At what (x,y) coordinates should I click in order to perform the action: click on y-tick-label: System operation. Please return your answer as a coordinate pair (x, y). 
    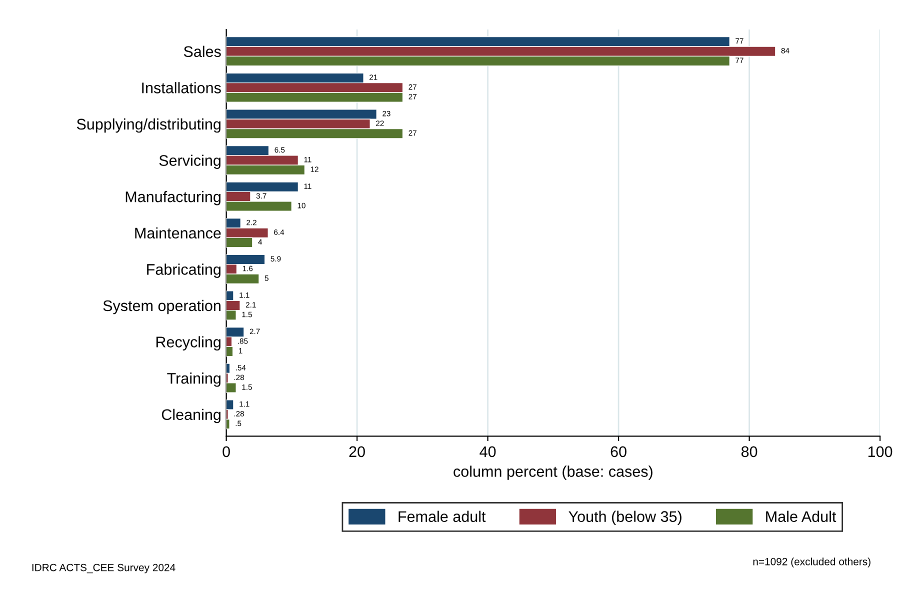
    Looking at the image, I should click on (161, 307).